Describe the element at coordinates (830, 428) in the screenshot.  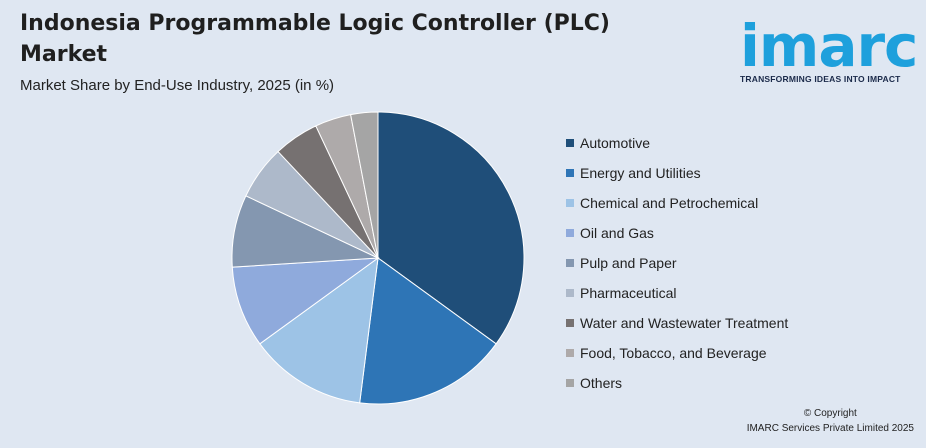
I see `copyright-company: IMARC Services Private Limited 2025` at that location.